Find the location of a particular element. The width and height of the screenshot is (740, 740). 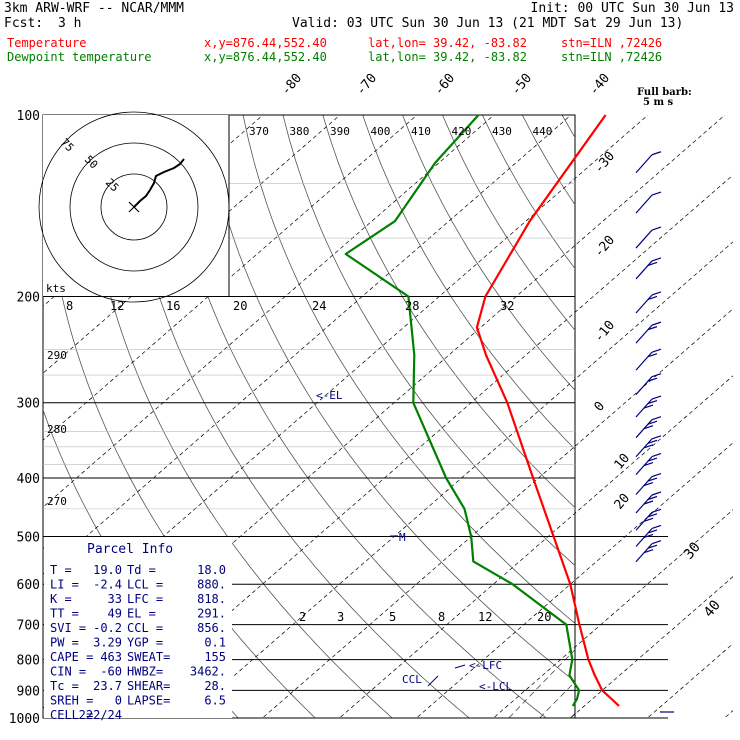

isotherm-label: -10 is located at coordinates (605, 332).